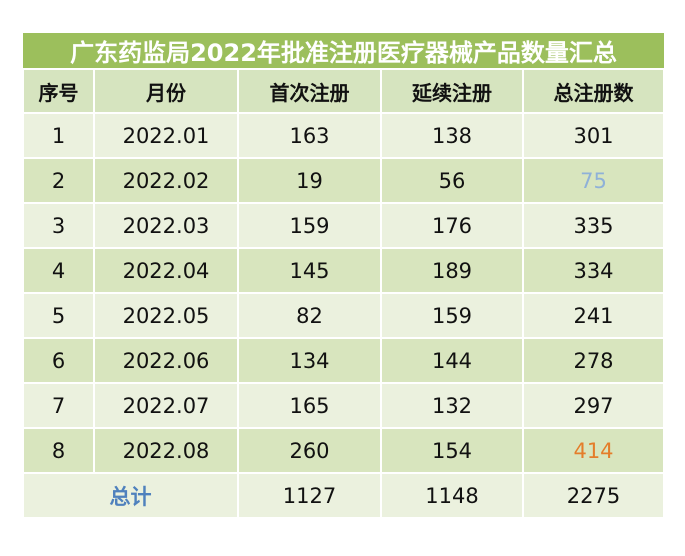 The height and width of the screenshot is (556, 685). What do you see at coordinates (130, 495) in the screenshot?
I see `total-label: 总计` at bounding box center [130, 495].